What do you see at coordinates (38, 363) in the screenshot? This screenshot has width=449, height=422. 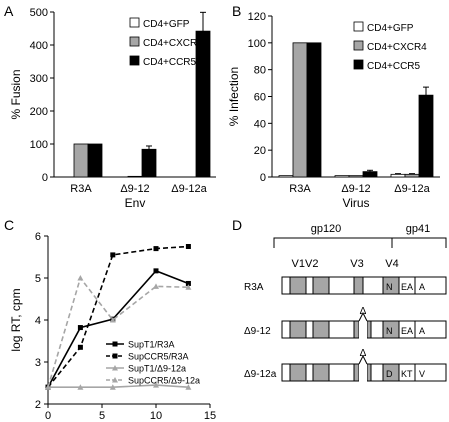 I see `y-tick-label: 3` at bounding box center [38, 363].